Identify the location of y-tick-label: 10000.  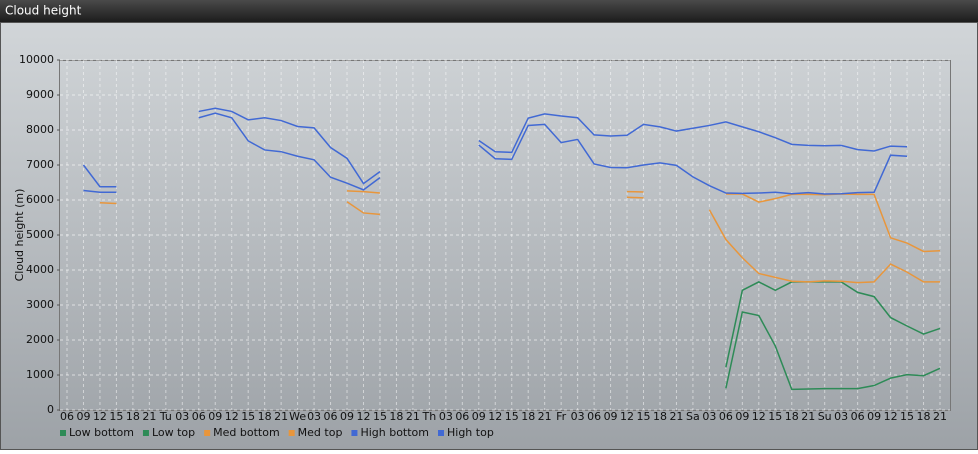
(36, 59).